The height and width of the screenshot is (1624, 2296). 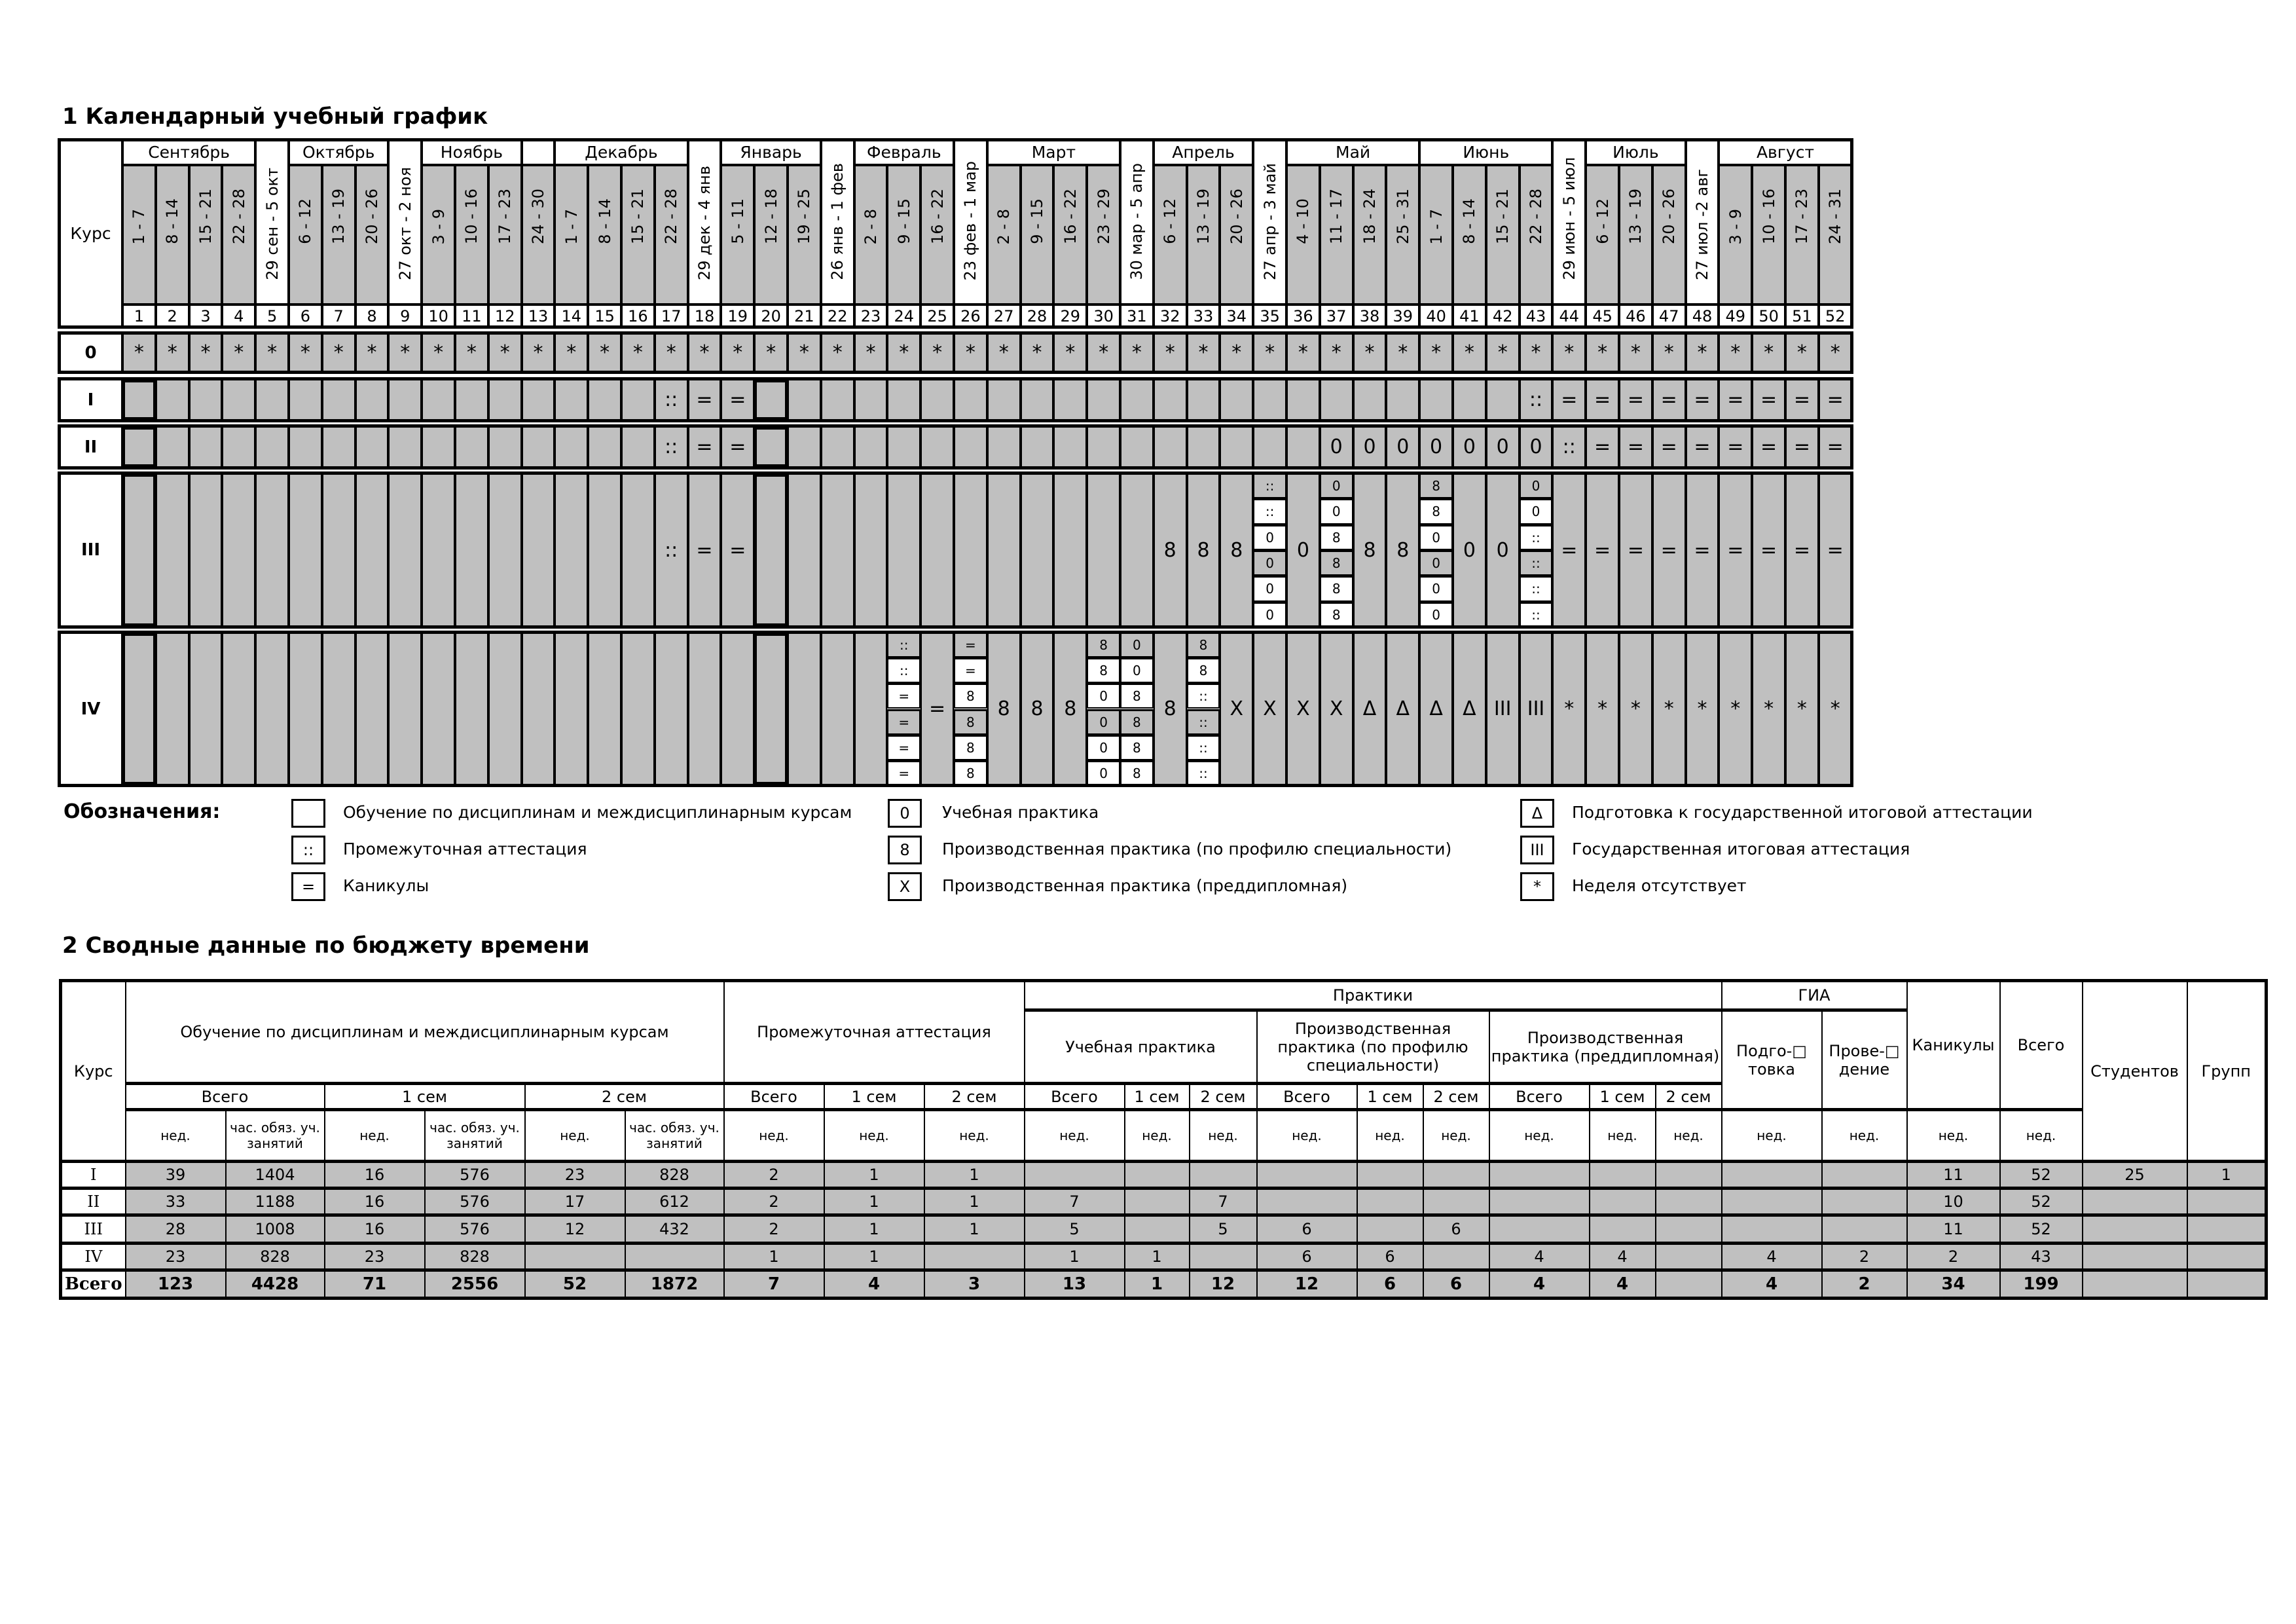 What do you see at coordinates (1536, 709) in the screenshot?
I see `week-cell: III` at bounding box center [1536, 709].